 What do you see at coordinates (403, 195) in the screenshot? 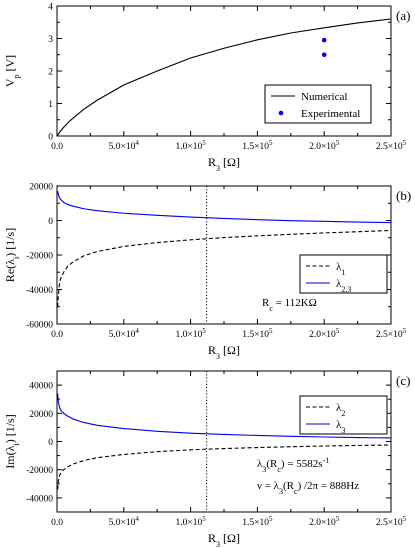
I see `panel-label: (b)` at bounding box center [403, 195].